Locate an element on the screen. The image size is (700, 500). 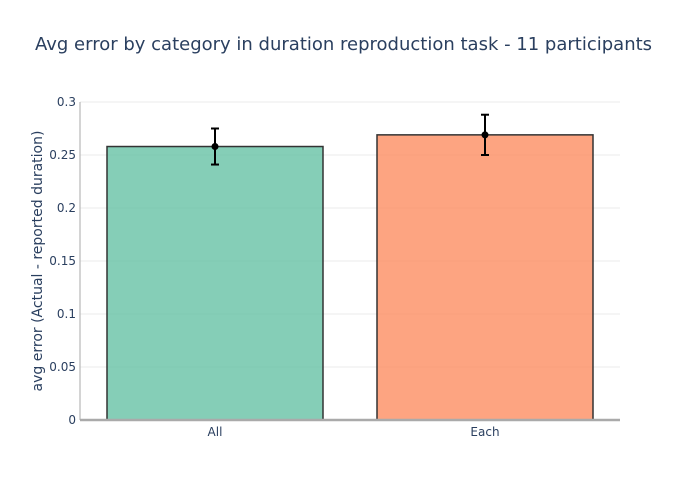
y-tick-label: 0.15 is located at coordinates (62, 261).